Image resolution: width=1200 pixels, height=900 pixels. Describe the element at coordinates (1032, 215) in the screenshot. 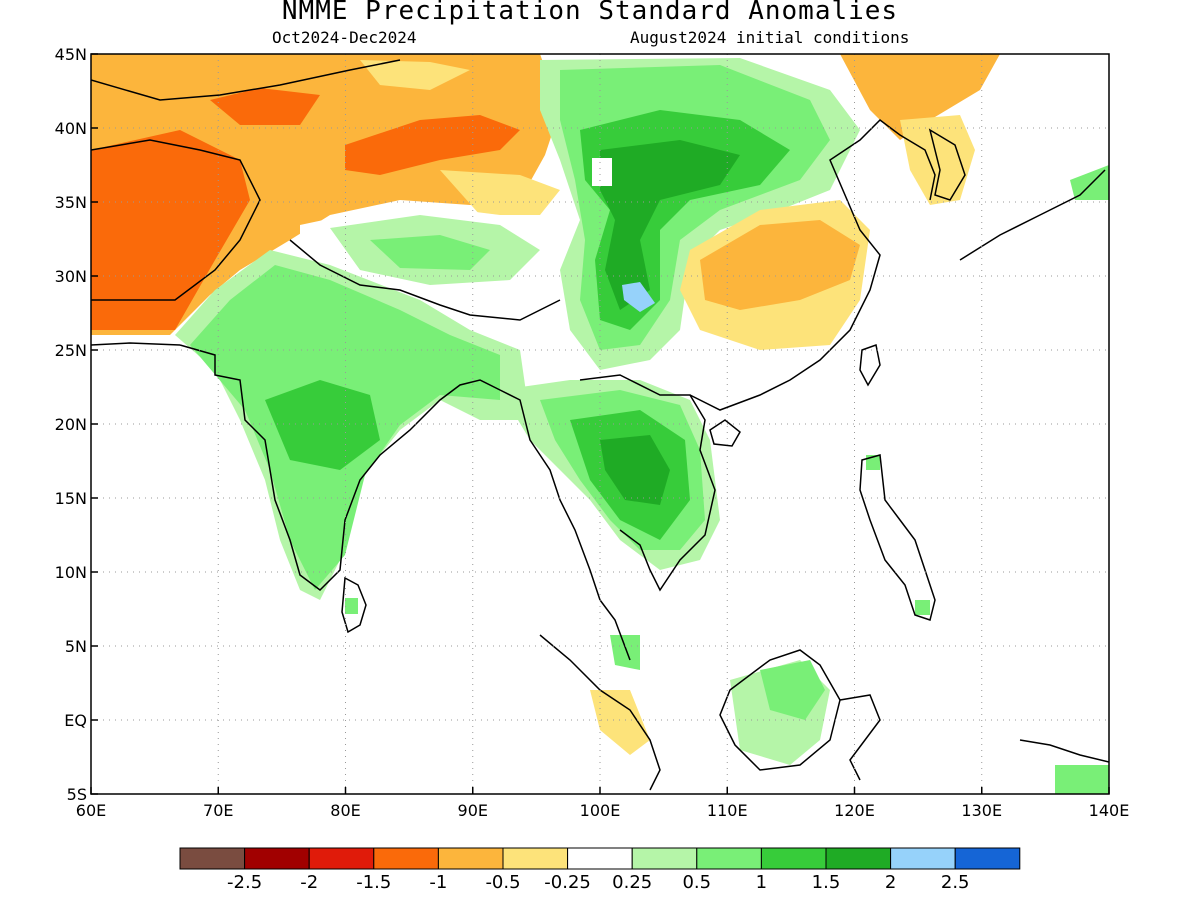

I see `coastline-japan` at that location.